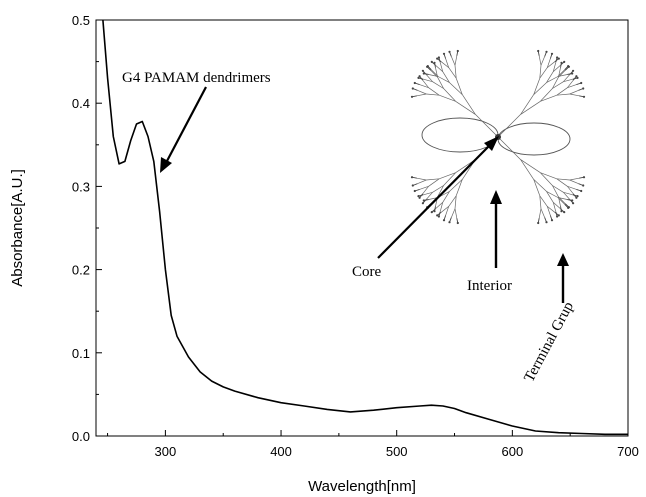 The width and height of the screenshot is (646, 497). What do you see at coordinates (489, 286) in the screenshot?
I see `annotation-interior: Interior` at bounding box center [489, 286].